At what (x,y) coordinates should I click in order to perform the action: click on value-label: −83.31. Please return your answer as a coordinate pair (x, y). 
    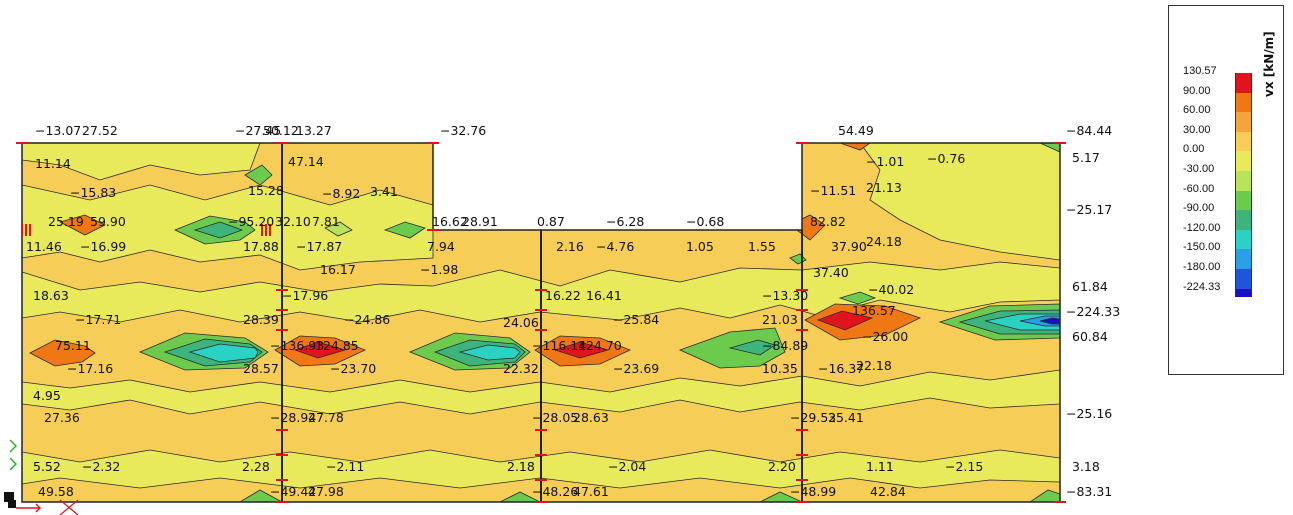
    Looking at the image, I should click on (1089, 491).